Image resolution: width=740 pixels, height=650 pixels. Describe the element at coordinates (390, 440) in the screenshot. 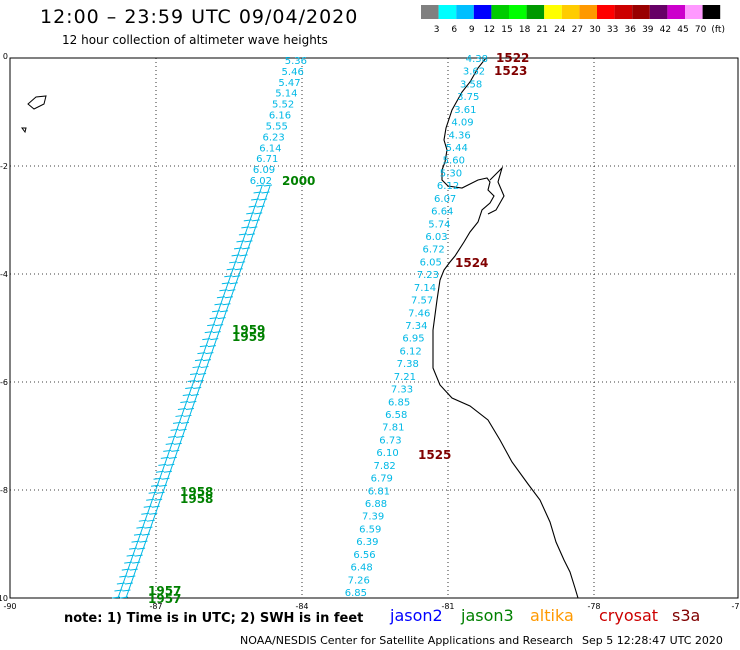

I see `swh-label: 6.73` at that location.